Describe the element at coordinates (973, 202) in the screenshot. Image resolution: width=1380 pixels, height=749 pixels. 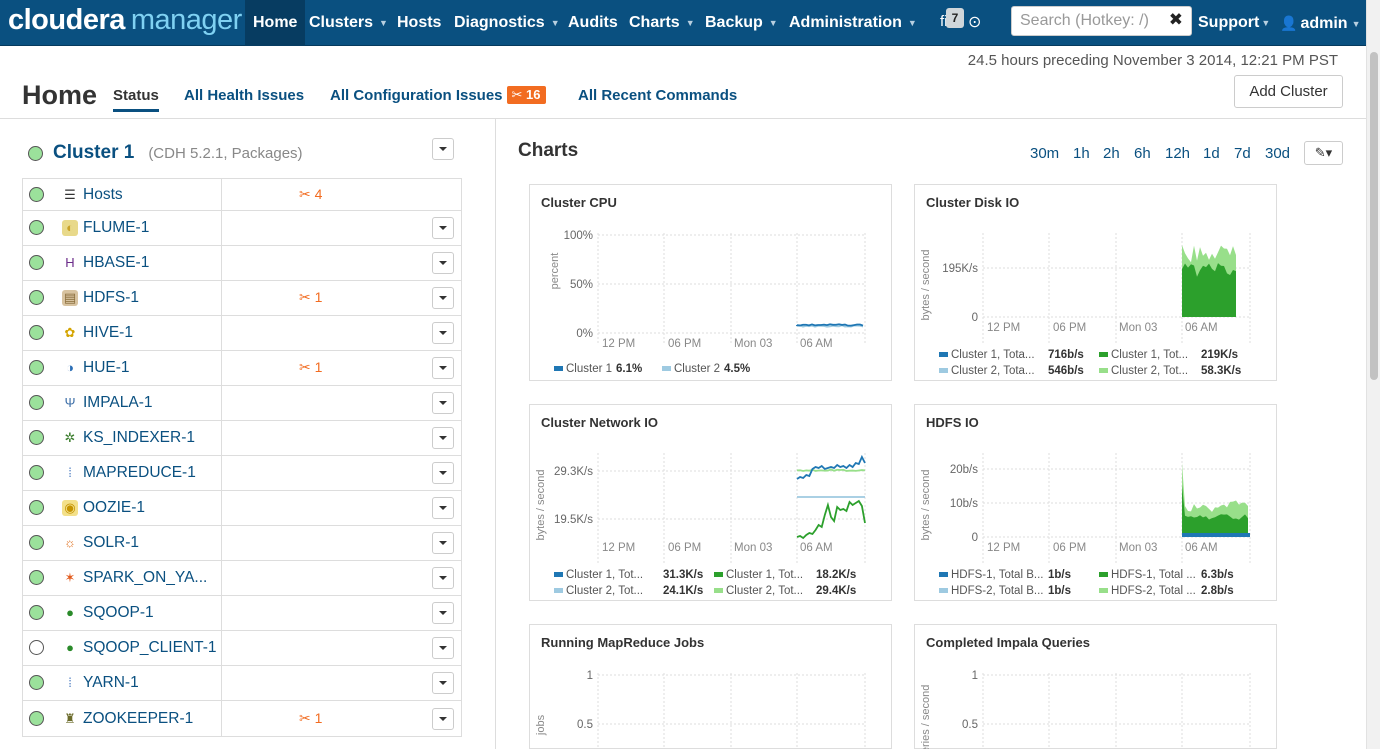
I see `chart-title: Cluster Disk IO` at that location.